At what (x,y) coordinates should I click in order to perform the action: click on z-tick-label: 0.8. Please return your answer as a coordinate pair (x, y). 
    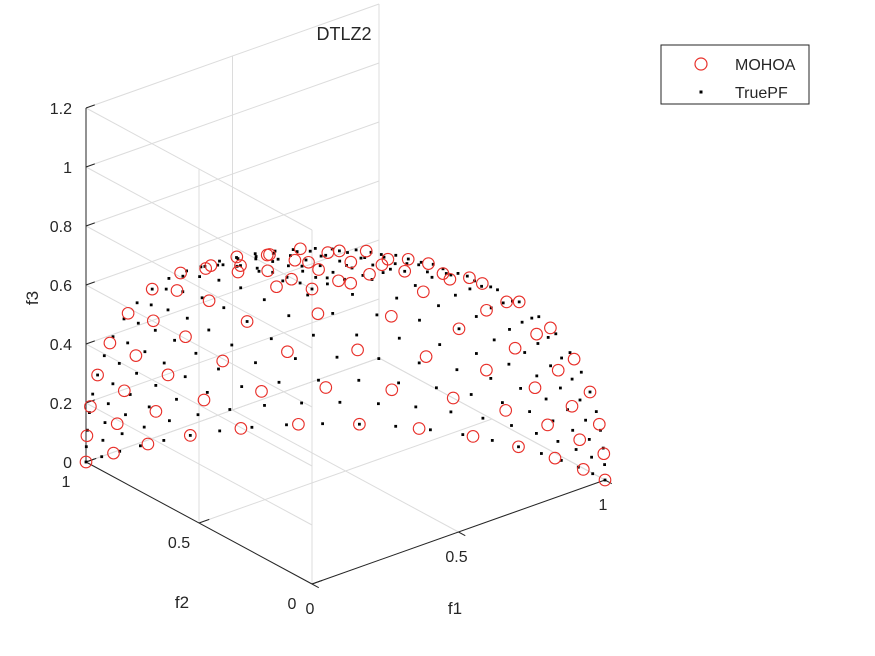
    Looking at the image, I should click on (61, 227).